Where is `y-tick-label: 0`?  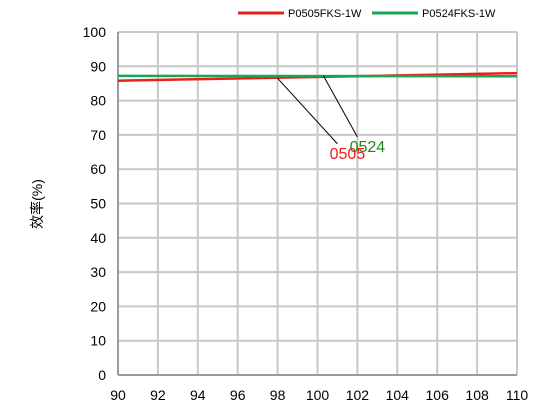 y-tick-label: 0 is located at coordinates (102, 375).